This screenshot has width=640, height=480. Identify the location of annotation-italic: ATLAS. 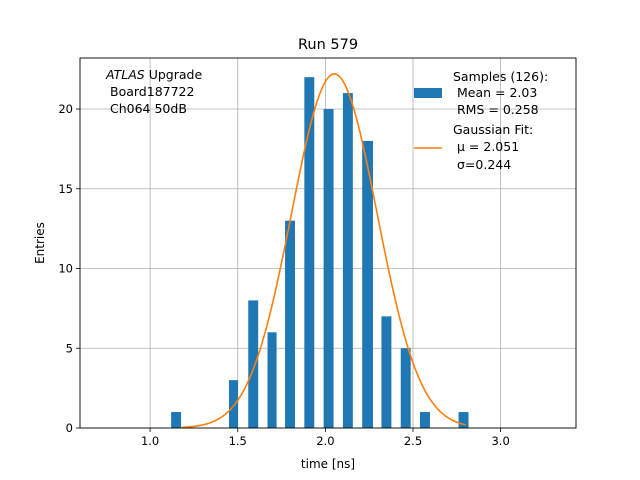
(125, 74).